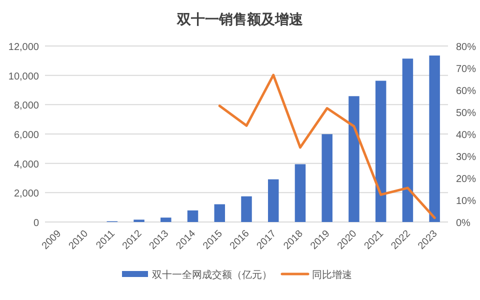  Describe the element at coordinates (466, 69) in the screenshot. I see `y2-tick-label: 70%` at that location.